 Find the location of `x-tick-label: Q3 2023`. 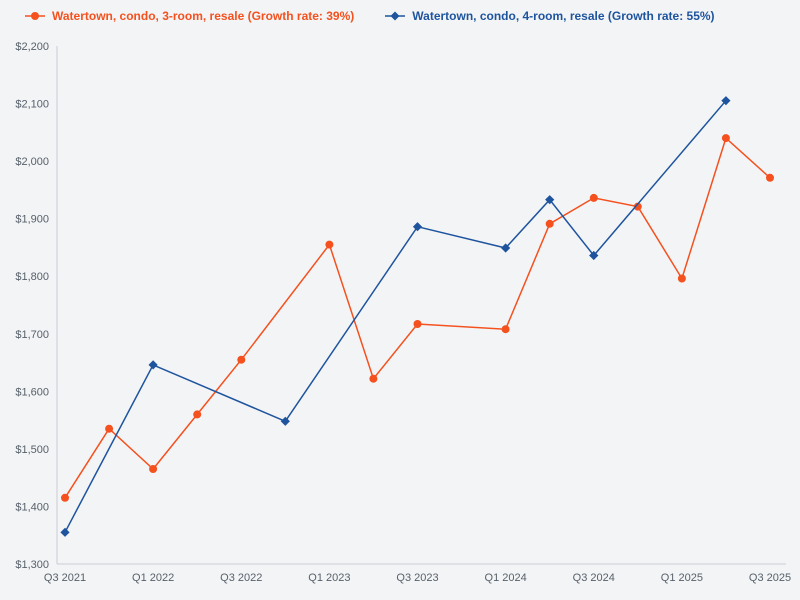

x-tick-label: Q3 2023 is located at coordinates (417, 578).